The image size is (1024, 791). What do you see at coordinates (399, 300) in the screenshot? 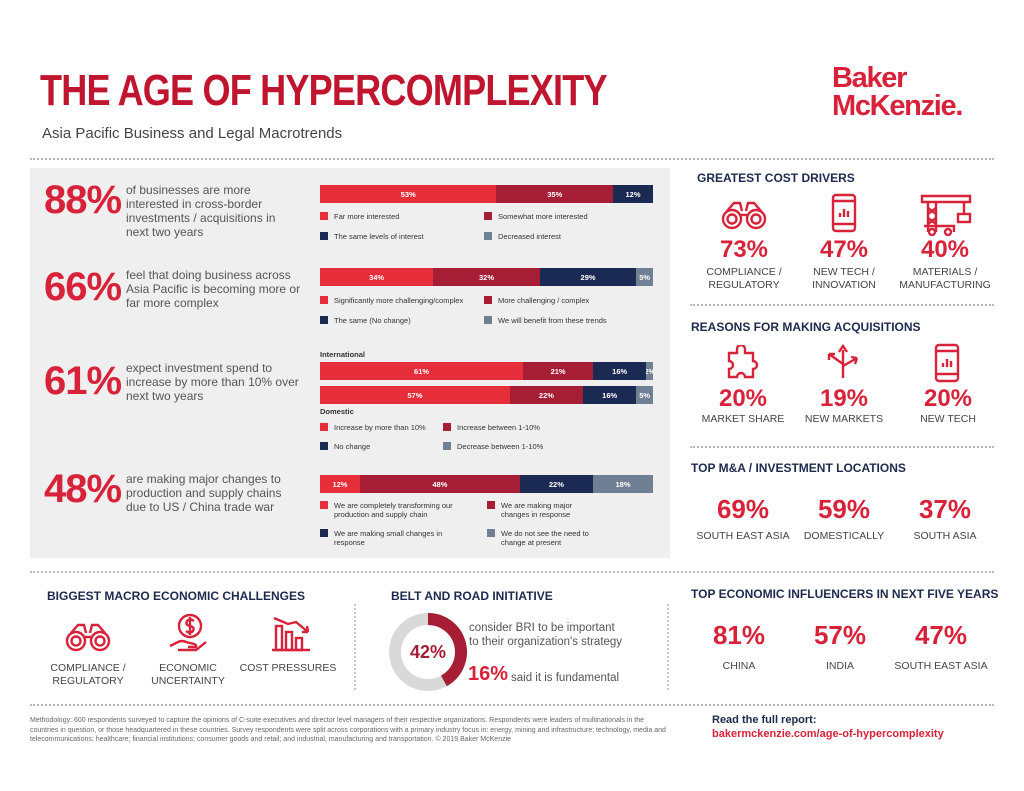
I see `legend-label: Significantly more challenging/complex` at bounding box center [399, 300].